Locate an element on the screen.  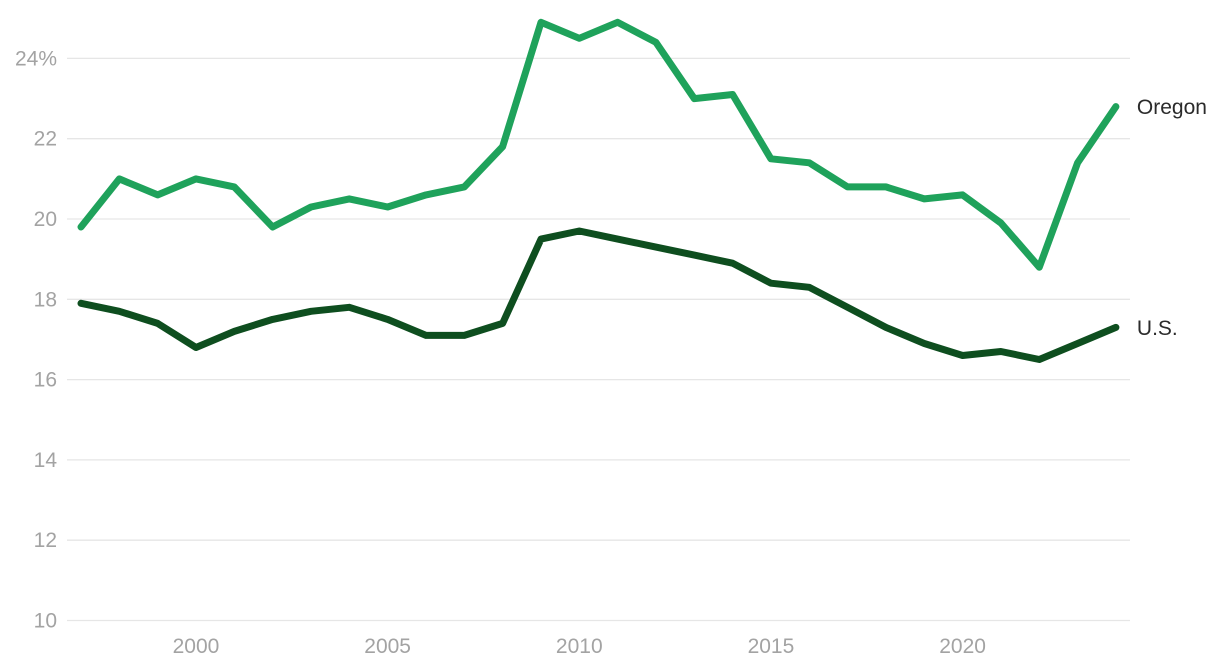
y-tick-label-16: 16 is located at coordinates (45, 380).